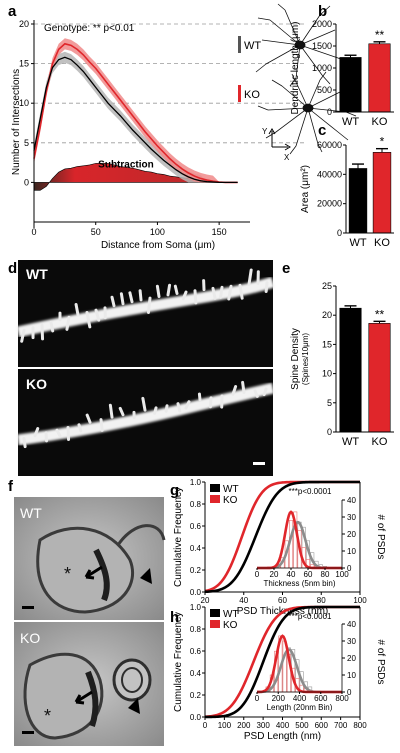  Describe the element at coordinates (349, 568) in the screenshot. I see `inset-ytick-label: 0` at that location.